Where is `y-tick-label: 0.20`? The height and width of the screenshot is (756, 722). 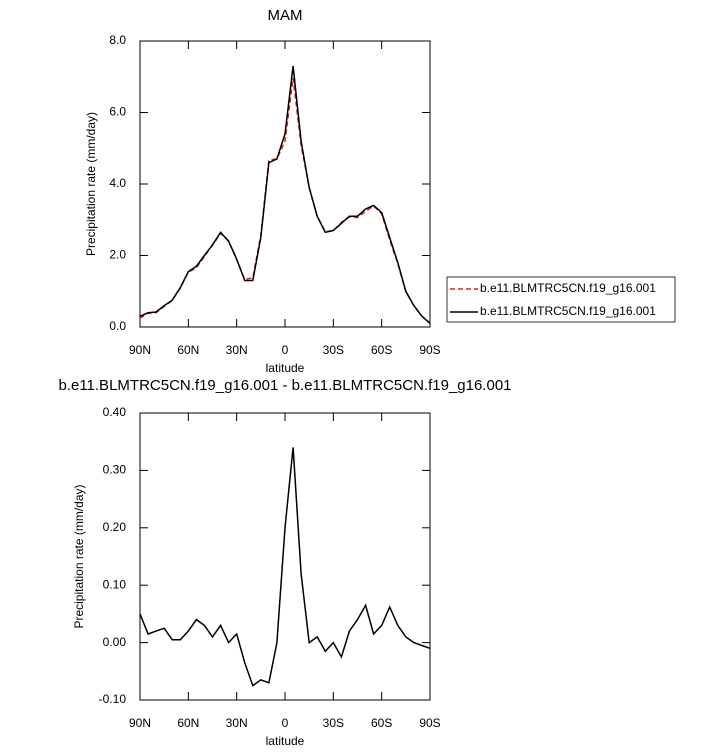 y-tick-label: 0.20 is located at coordinates (115, 527).